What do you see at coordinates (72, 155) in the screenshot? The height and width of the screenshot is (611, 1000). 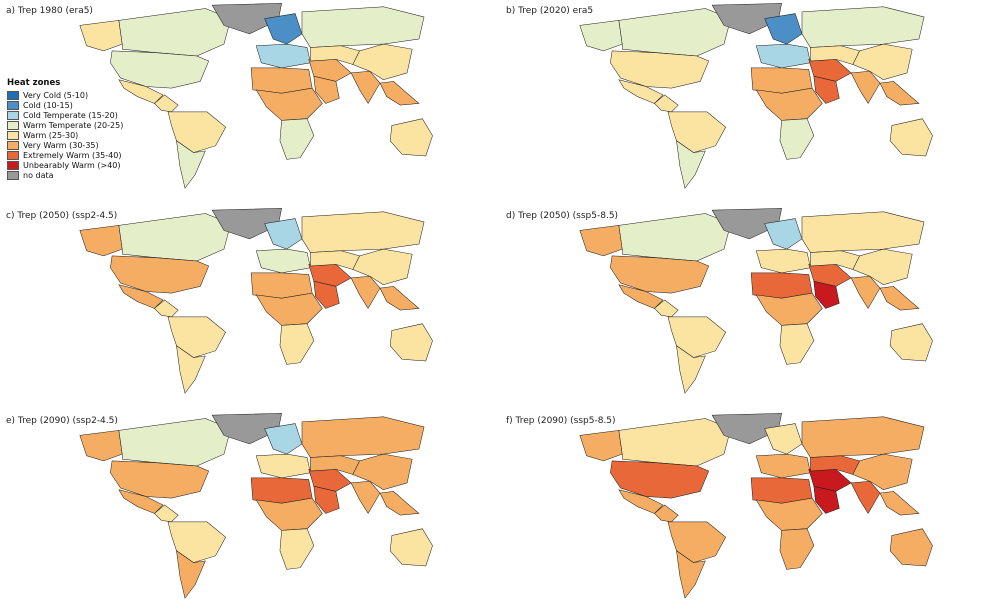 I see `legend-label: Extremely Warm (35-40)` at bounding box center [72, 155].